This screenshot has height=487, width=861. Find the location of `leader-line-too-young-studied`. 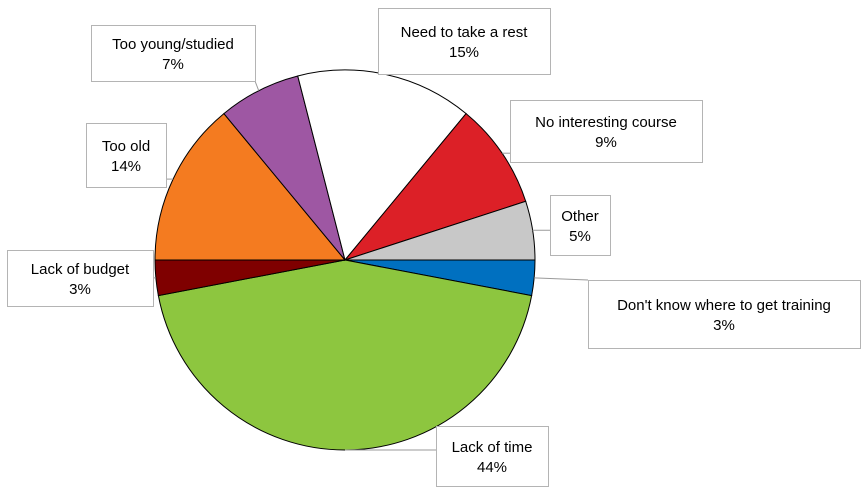

leader-line-too-young-studied is located at coordinates (257, 85).